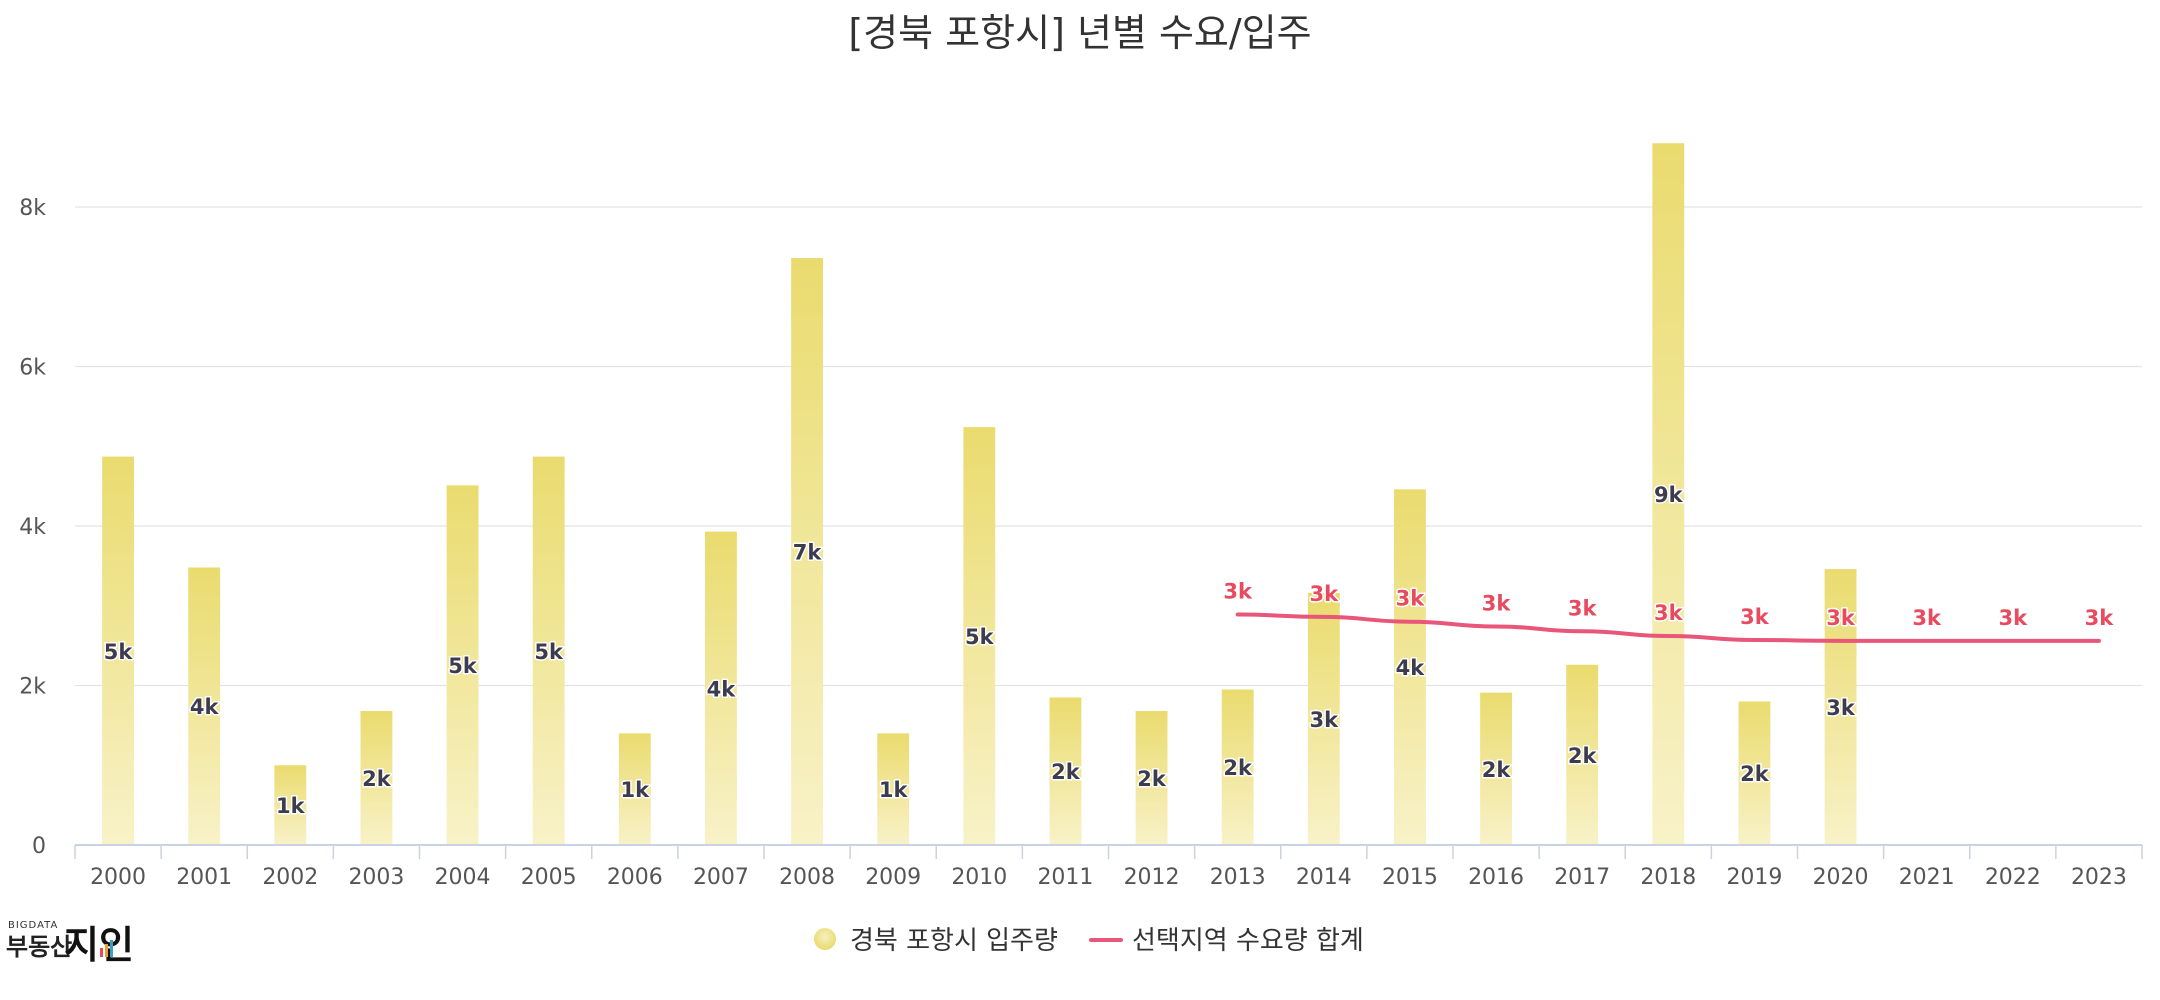  I want to click on line-label-2020: 3k, so click(1841, 618).